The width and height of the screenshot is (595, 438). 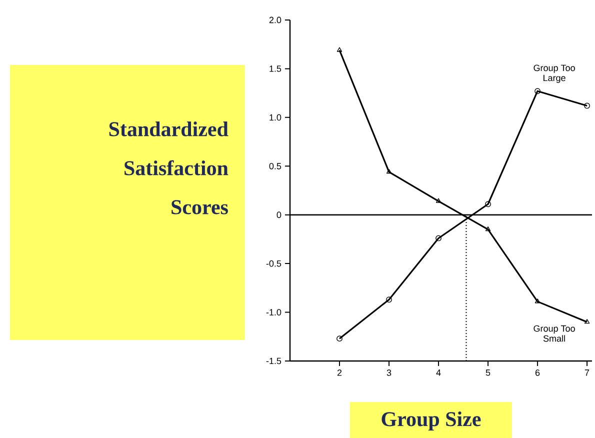 What do you see at coordinates (537, 373) in the screenshot?
I see `x-tick-label: 6` at bounding box center [537, 373].